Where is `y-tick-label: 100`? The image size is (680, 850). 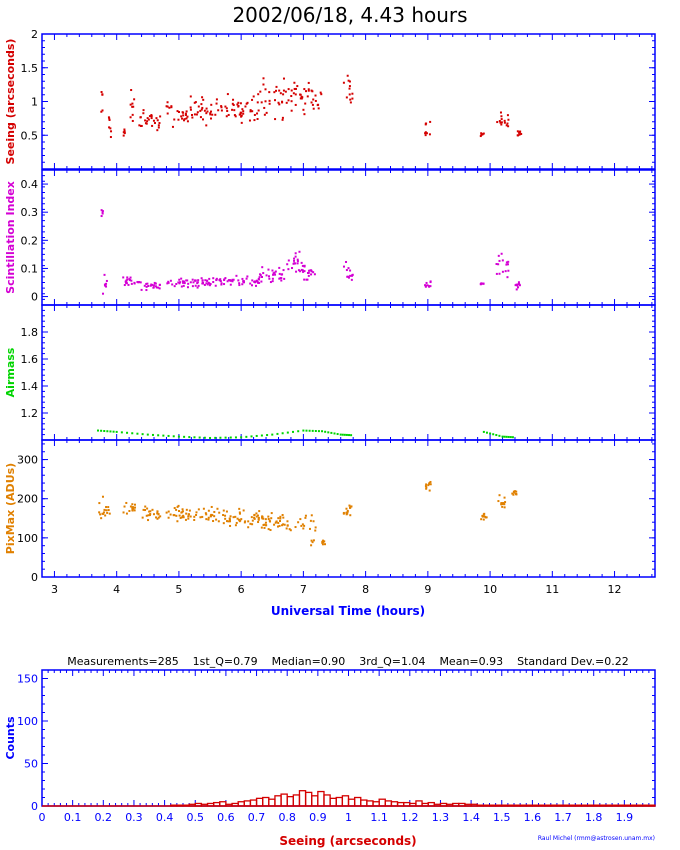
y-tick-label: 100 is located at coordinates (27, 538).